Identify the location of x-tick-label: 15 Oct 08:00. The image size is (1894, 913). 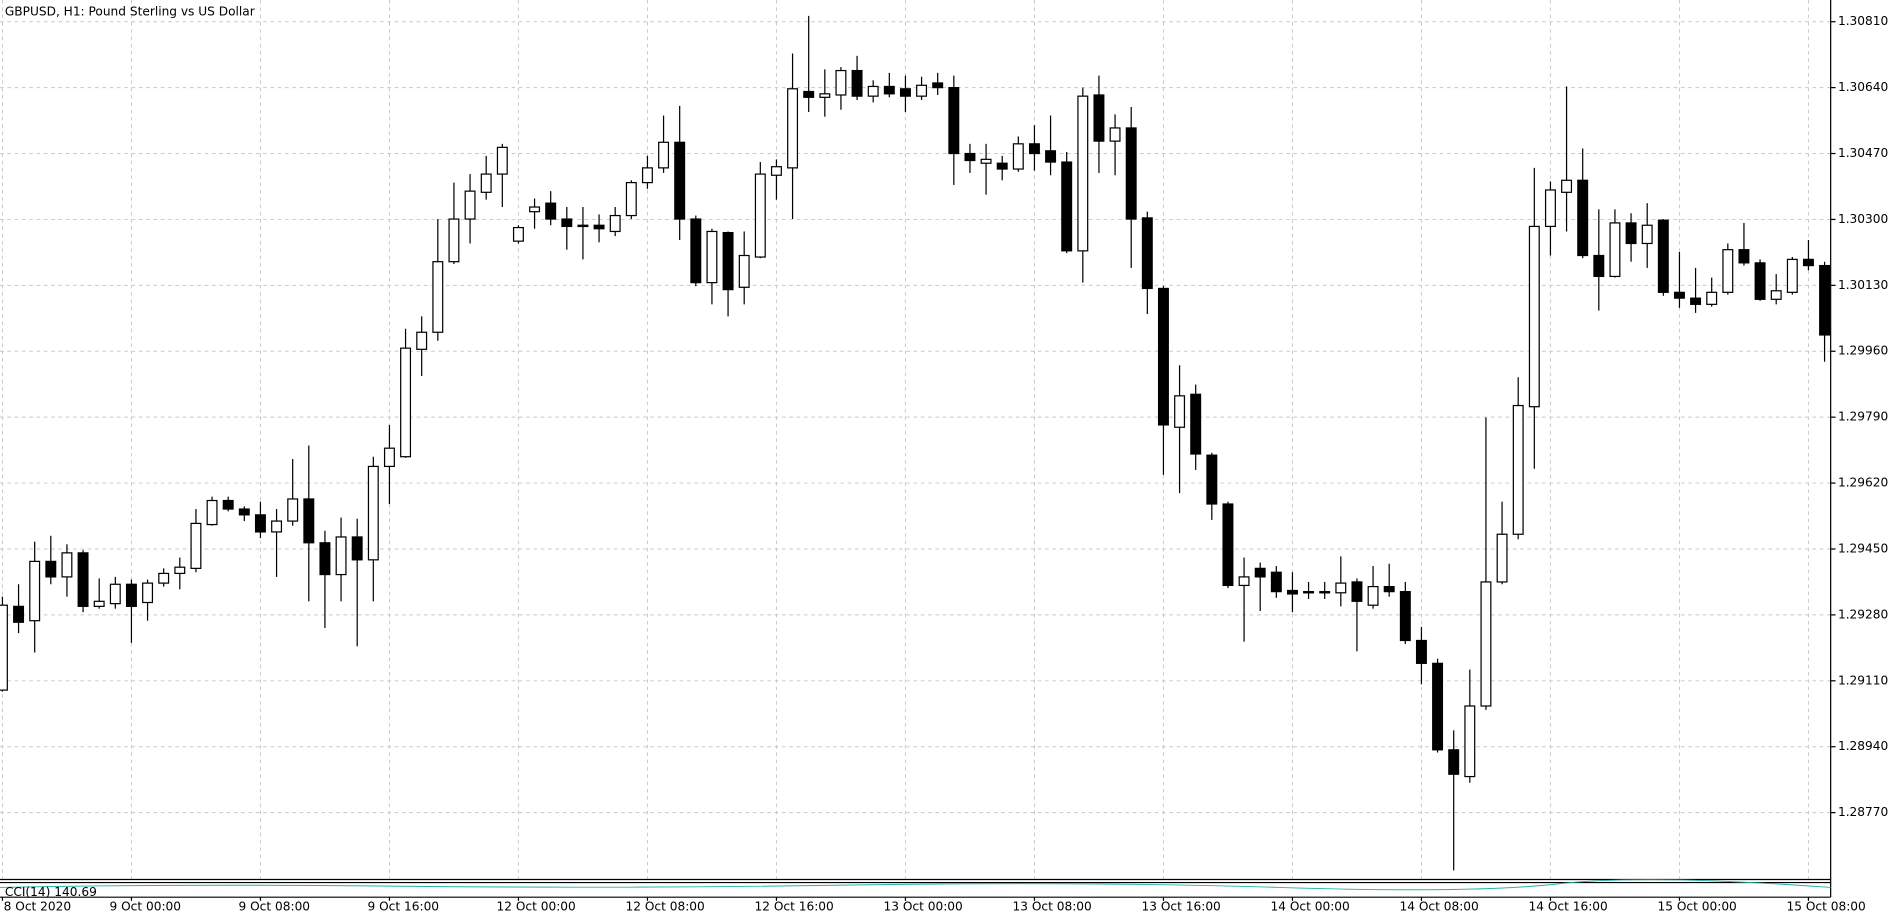
(1826, 906).